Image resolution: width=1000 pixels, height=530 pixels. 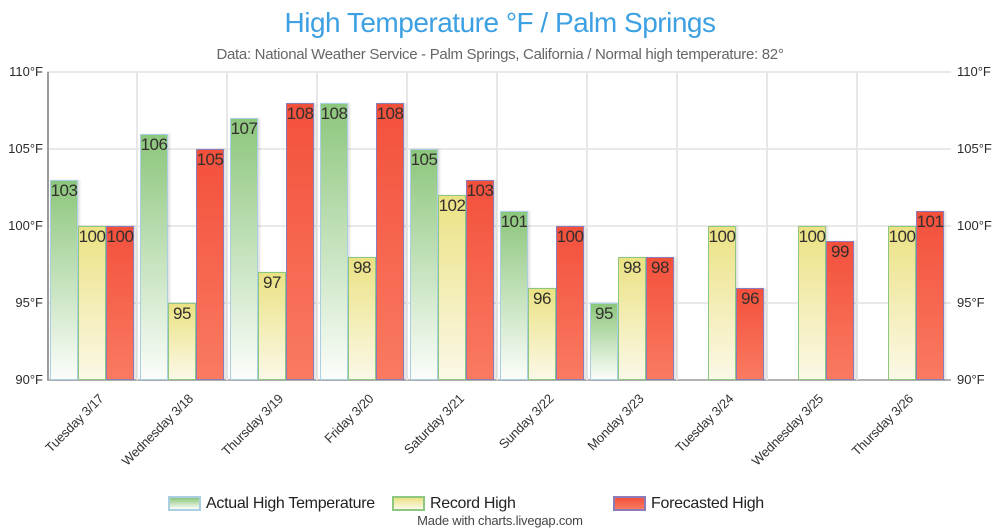 I want to click on legend-label: Forecasted High, so click(x=707, y=503).